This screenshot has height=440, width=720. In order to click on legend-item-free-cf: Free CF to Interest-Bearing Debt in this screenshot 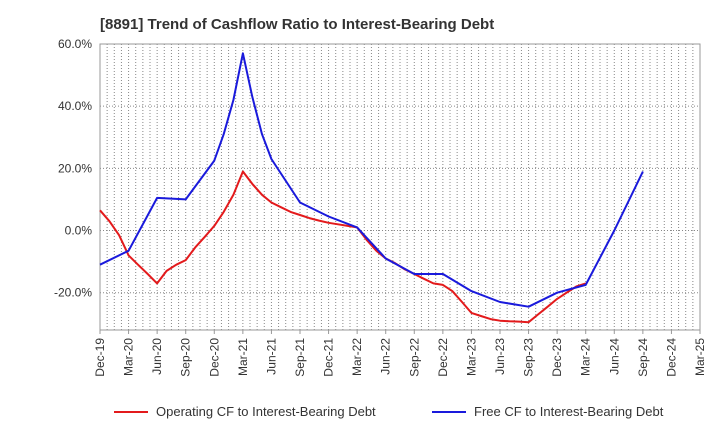, I will do `click(547, 411)`.